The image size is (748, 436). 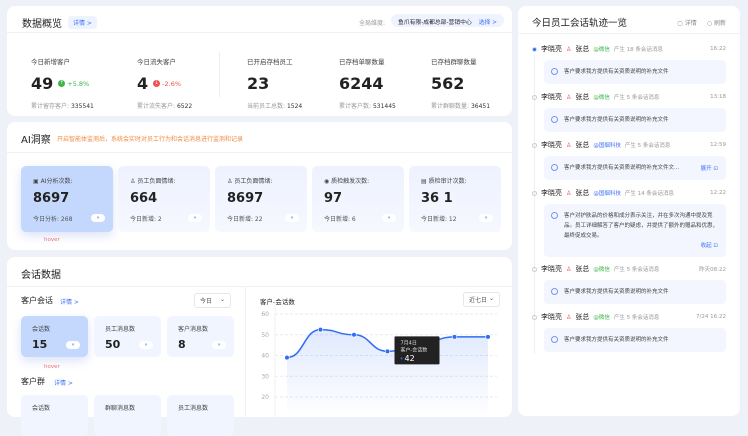 What do you see at coordinates (447, 20) in the screenshot?
I see `scope-selector: 鱼爪有限-成都总部-营销中心 选择 >` at bounding box center [447, 20].